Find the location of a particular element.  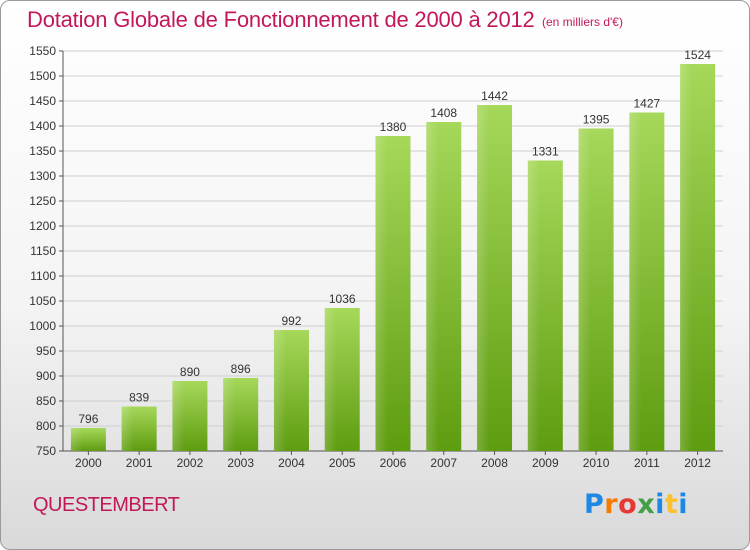

y-tick-label: 1100 is located at coordinates (43, 276).